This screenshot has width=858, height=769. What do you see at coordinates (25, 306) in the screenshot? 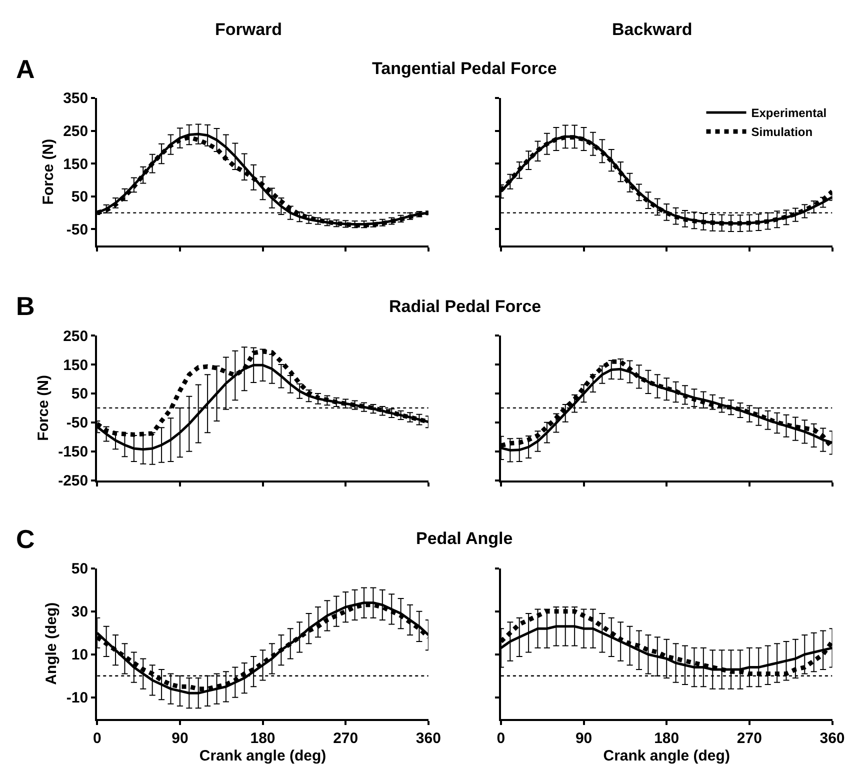
I see `text: B` at bounding box center [25, 306].